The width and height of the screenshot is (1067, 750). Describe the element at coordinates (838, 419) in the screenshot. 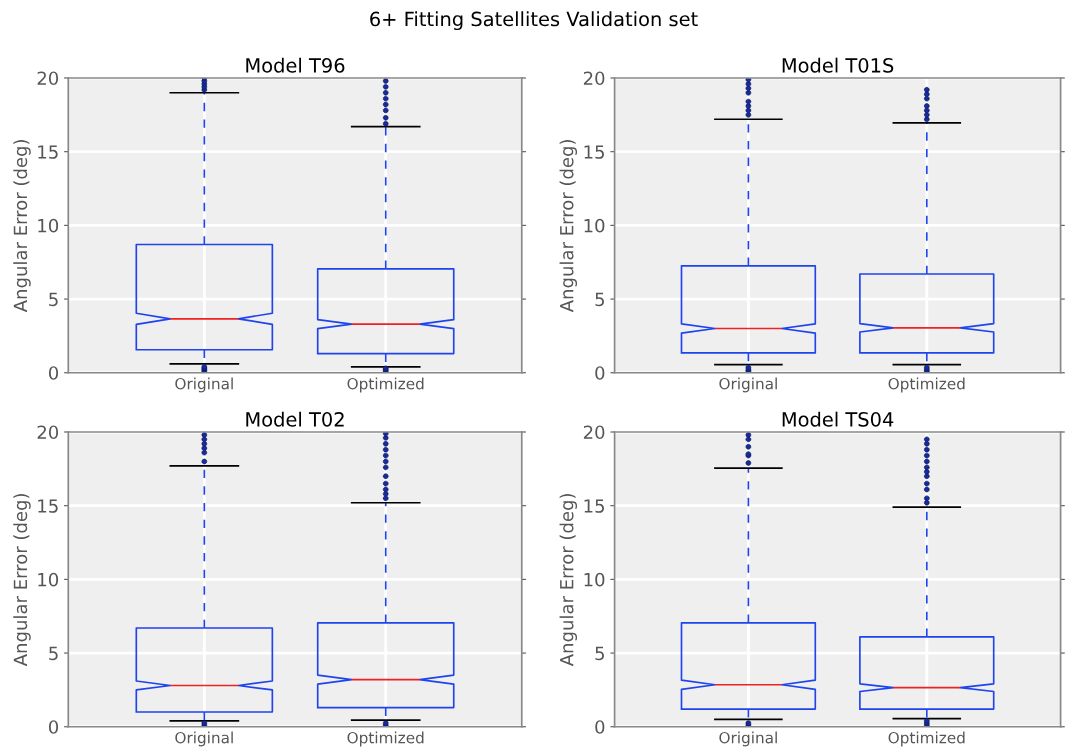

I see `chart-title: Model TS04` at that location.